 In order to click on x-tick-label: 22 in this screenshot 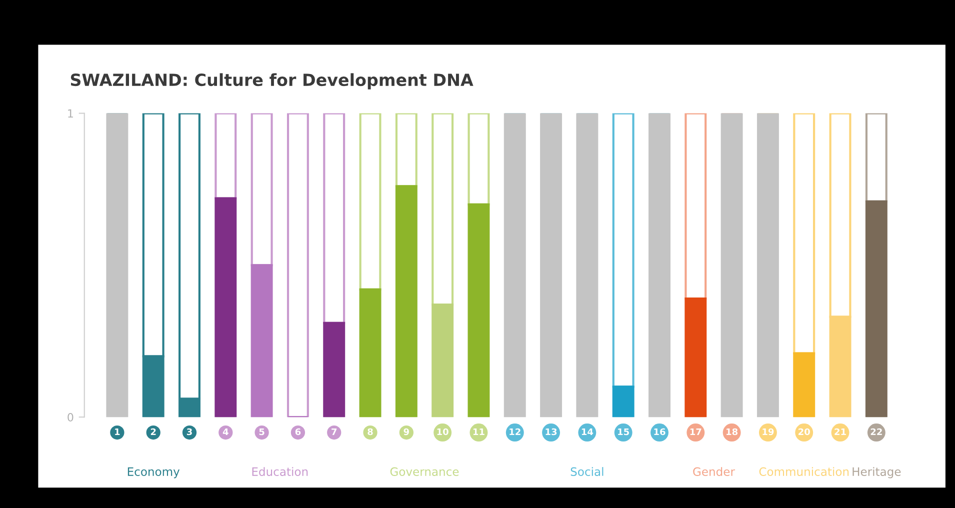, I will do `click(876, 432)`.